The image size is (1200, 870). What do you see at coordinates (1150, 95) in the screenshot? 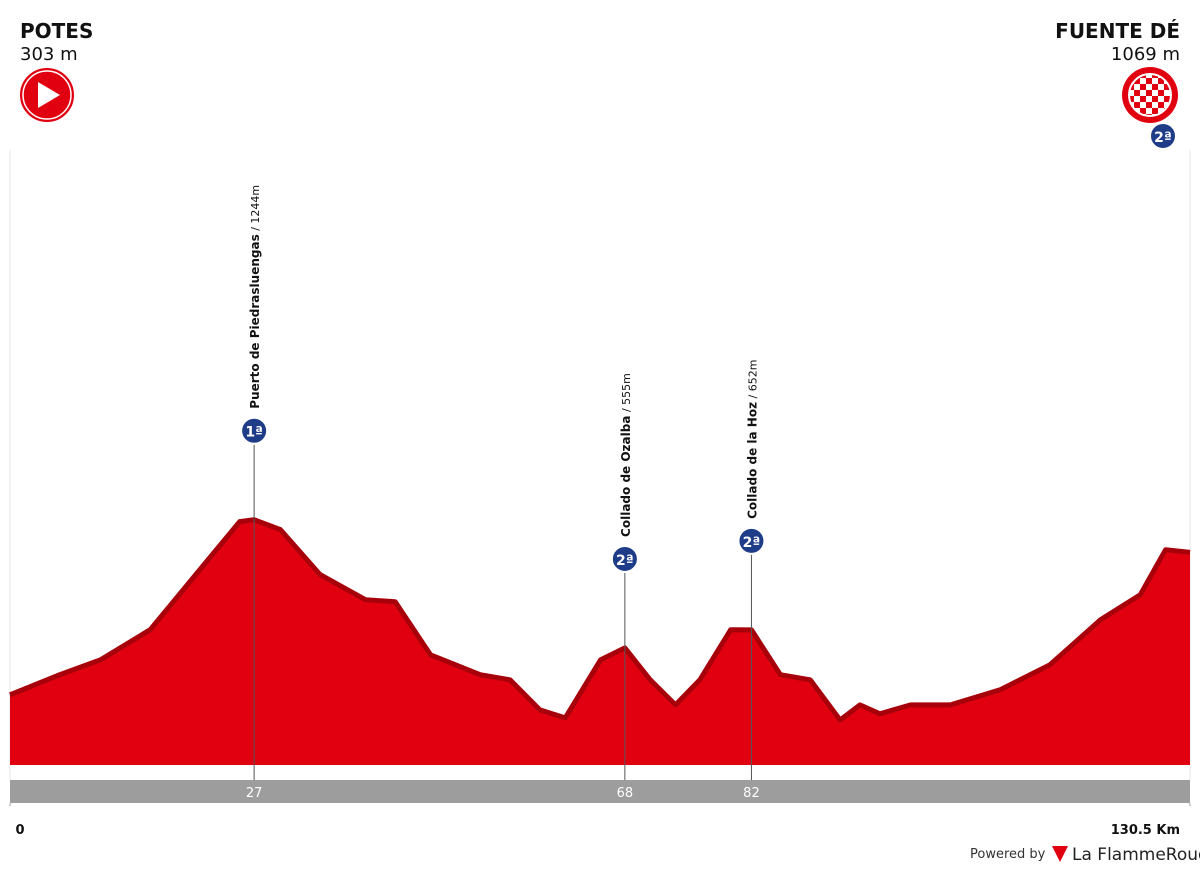
I see `finish-icon` at bounding box center [1150, 95].